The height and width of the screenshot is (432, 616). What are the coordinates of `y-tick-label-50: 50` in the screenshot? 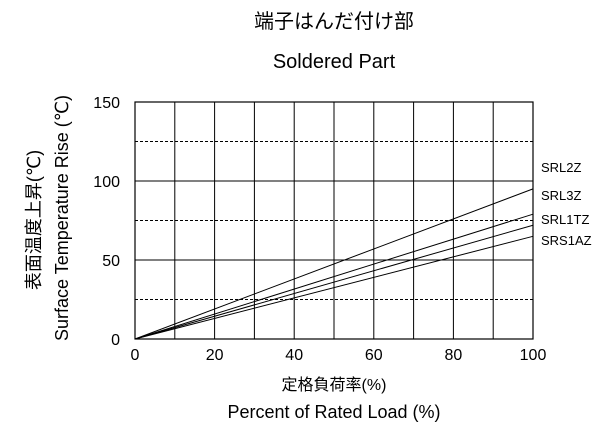 It's located at (111, 261).